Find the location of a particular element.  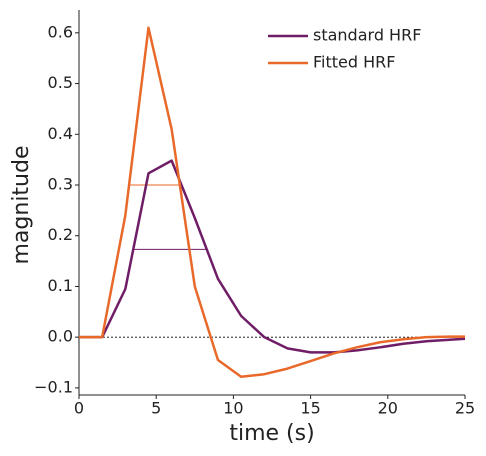

x-axis-label: time (s) is located at coordinates (271, 433).